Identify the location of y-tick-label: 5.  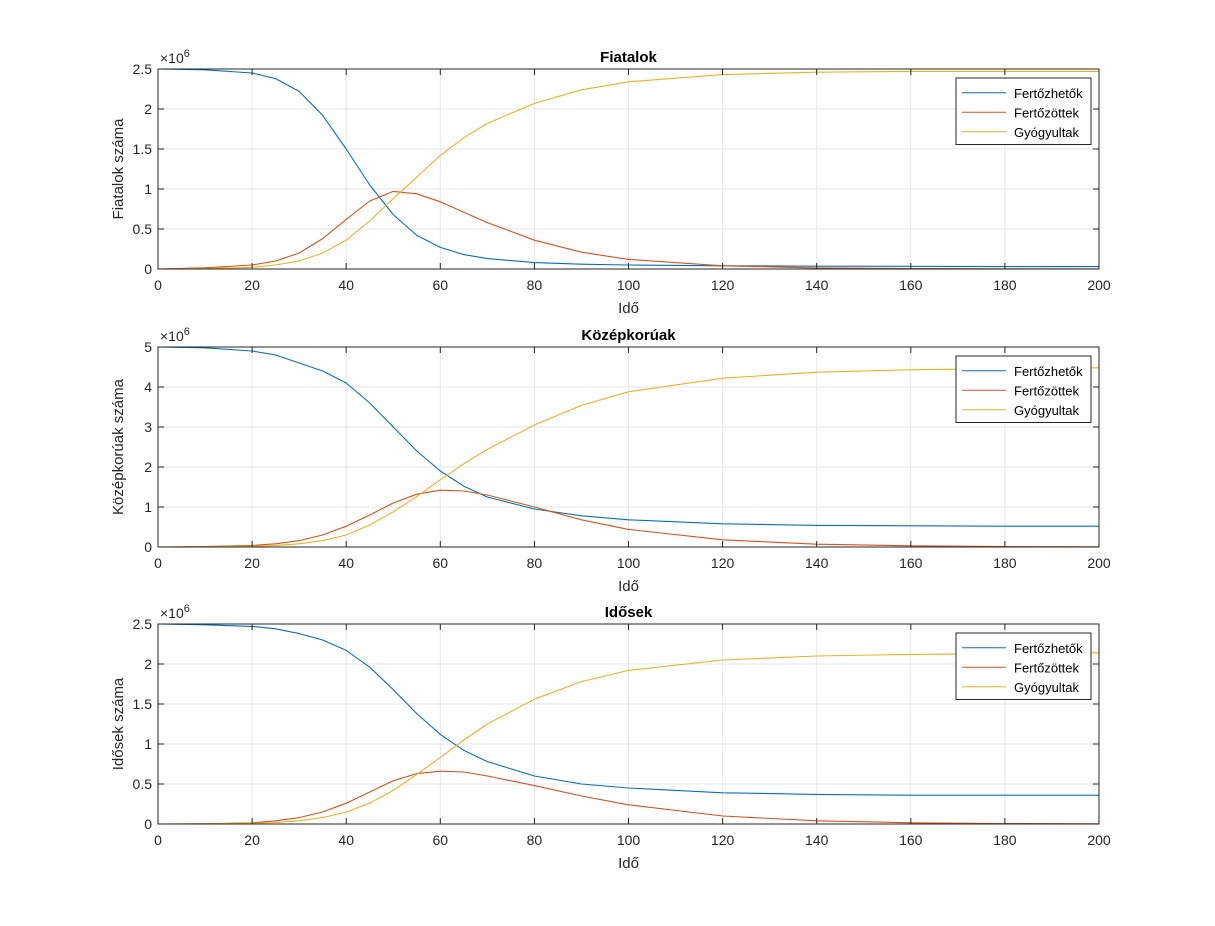
(148, 347).